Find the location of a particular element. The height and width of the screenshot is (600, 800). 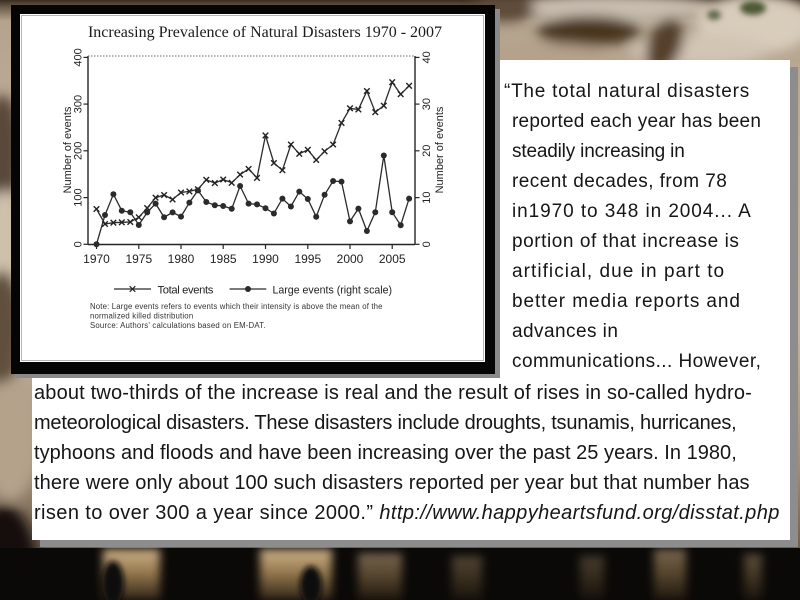

svg-text: 1970 is located at coordinates (96, 259).